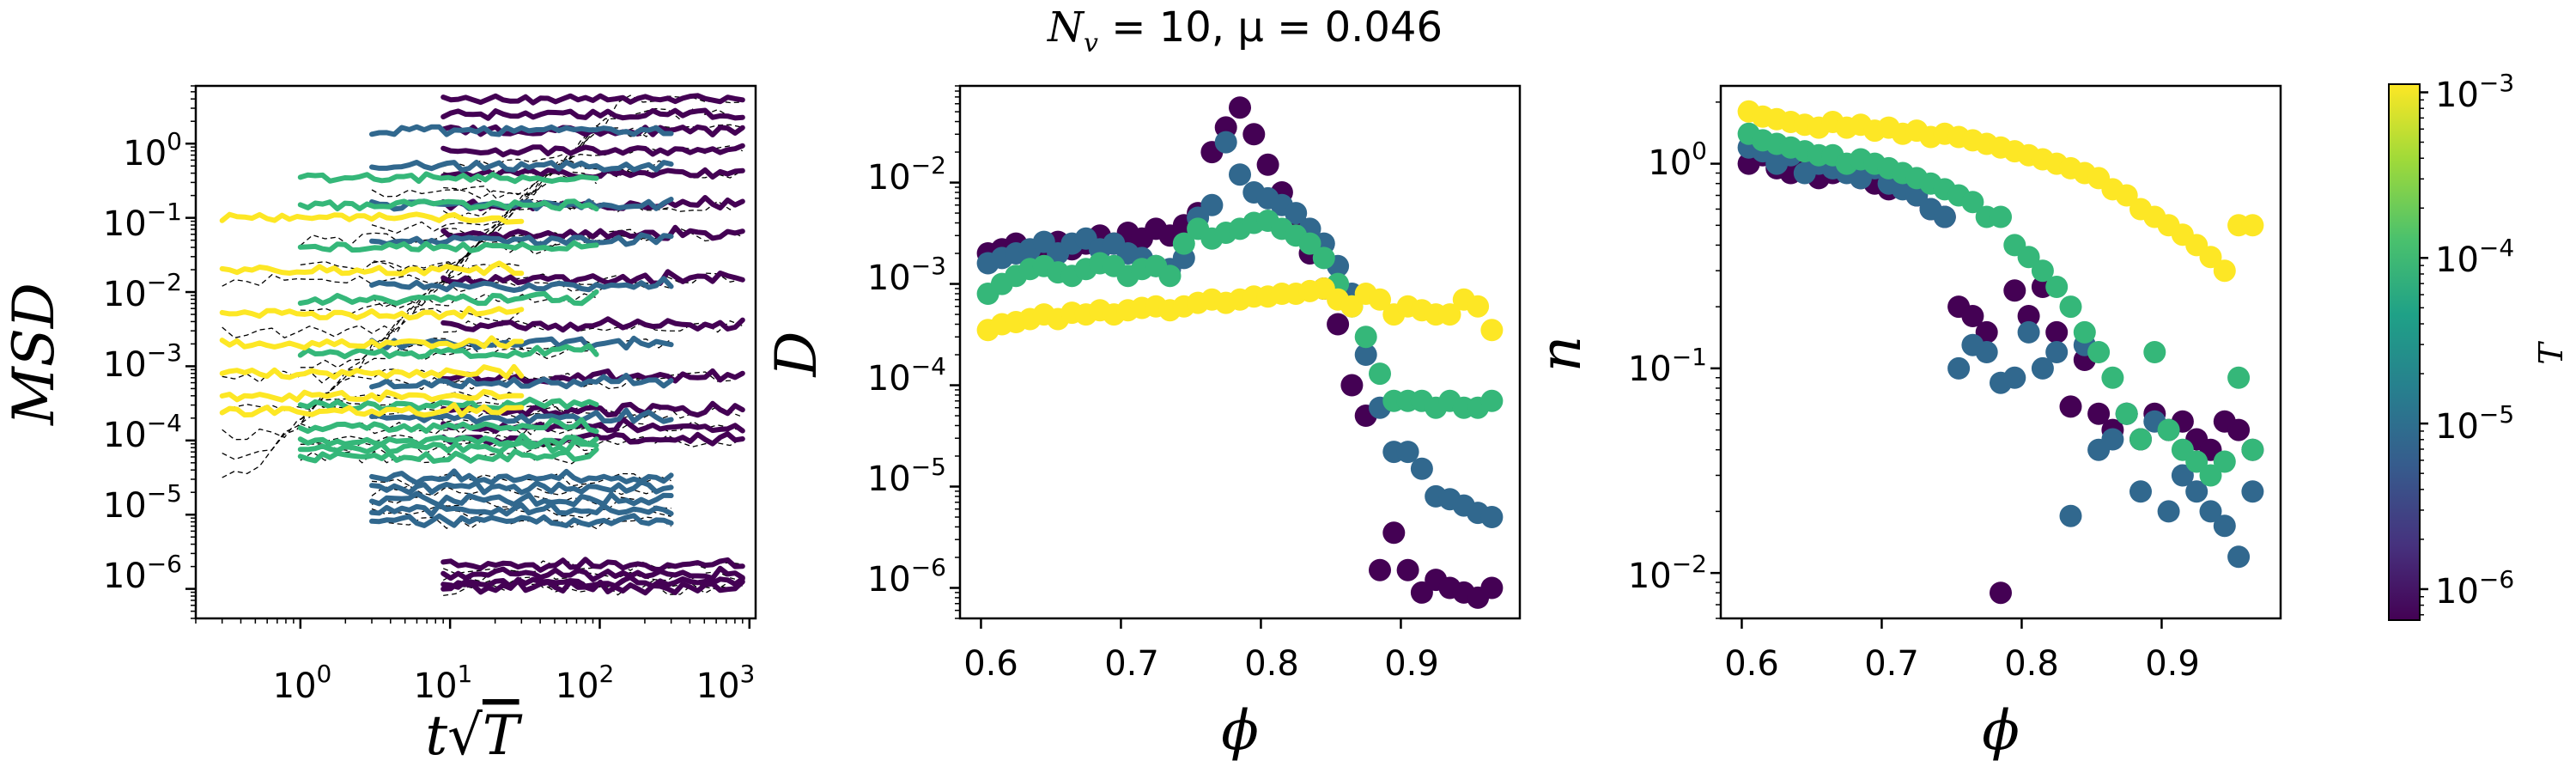  I want to click on msd-ytick-0: 10⁰, so click(153, 150).